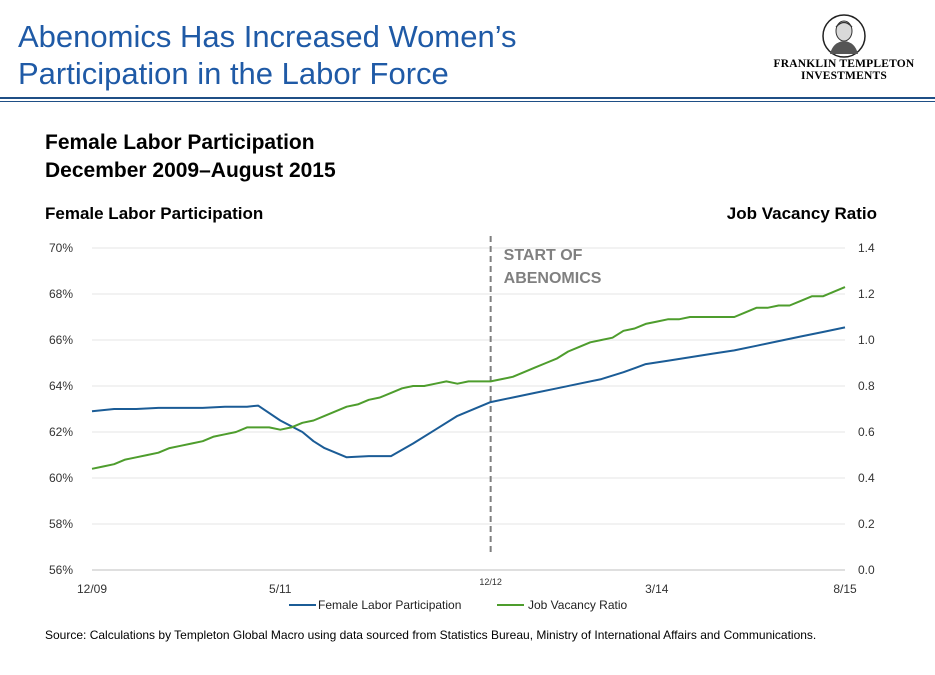 The height and width of the screenshot is (675, 935). I want to click on header-rule-thin, so click(467, 101).